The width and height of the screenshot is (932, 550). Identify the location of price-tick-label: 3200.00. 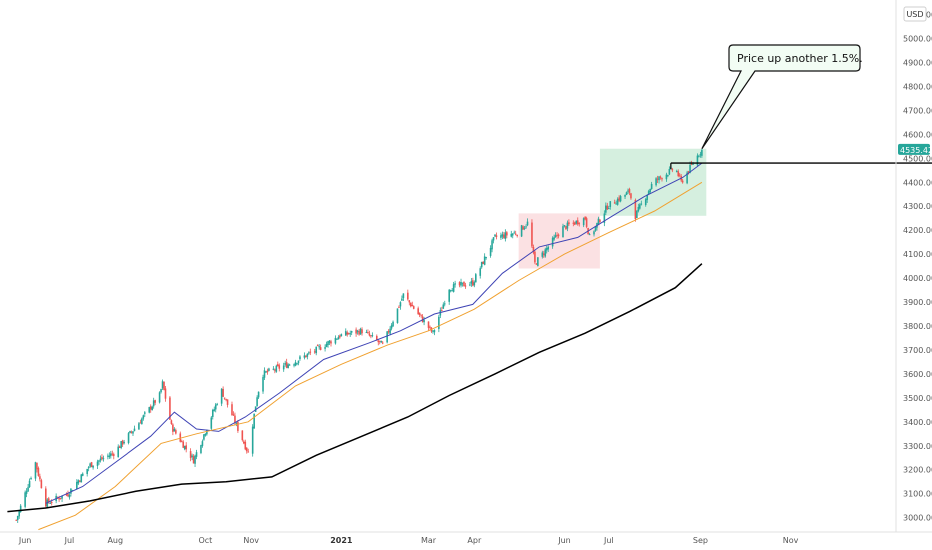
(917, 470).